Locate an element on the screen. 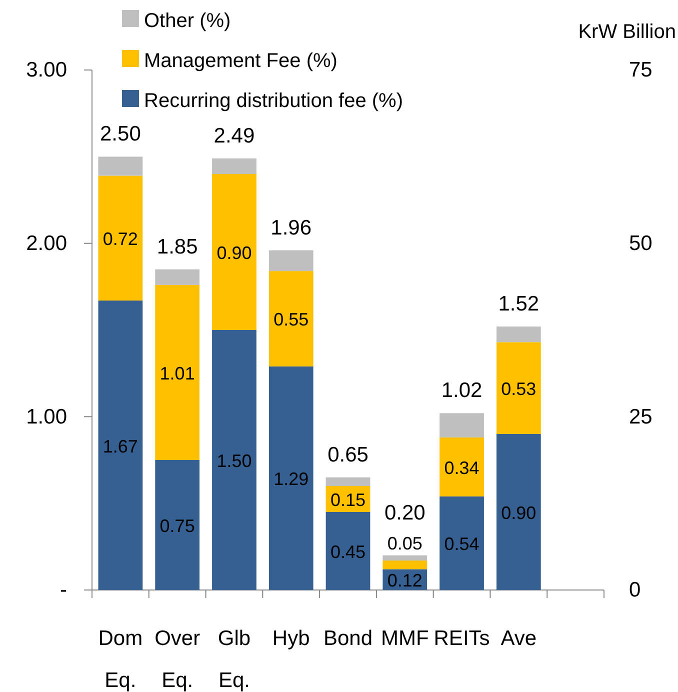  y-tick-label: 2.00 is located at coordinates (46, 244).